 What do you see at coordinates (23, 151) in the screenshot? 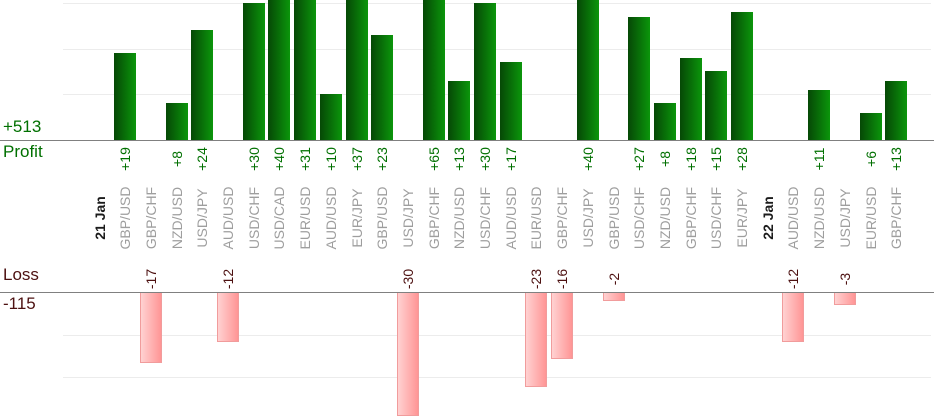
I see `profit-axis-label: Profit` at bounding box center [23, 151].